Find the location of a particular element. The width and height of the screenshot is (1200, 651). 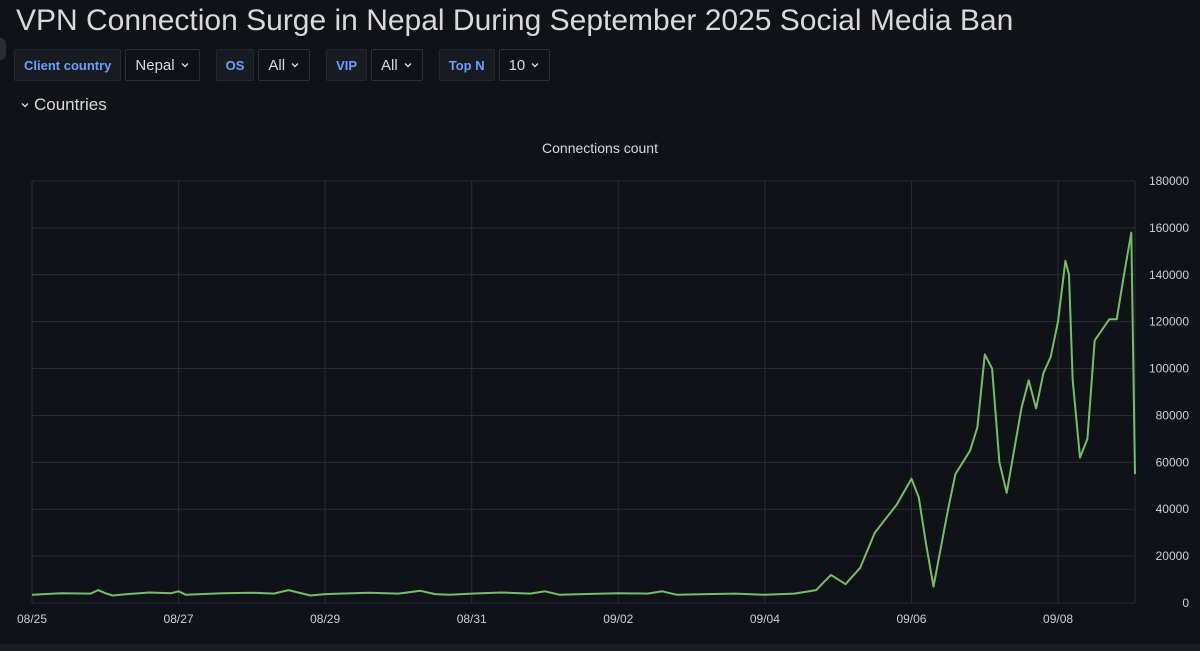

variable-client-country: Client country Nepal is located at coordinates (107, 65).